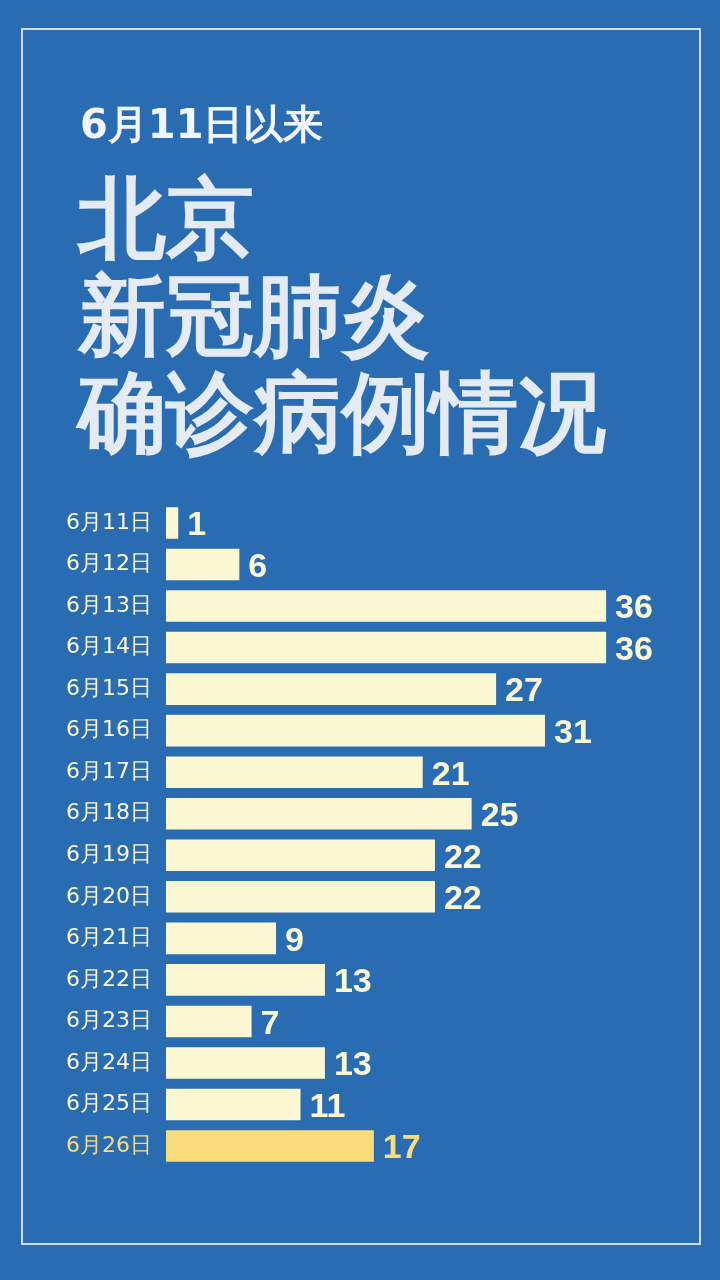  What do you see at coordinates (109, 521) in the screenshot?
I see `y-tick-label: 6月11日` at bounding box center [109, 521].